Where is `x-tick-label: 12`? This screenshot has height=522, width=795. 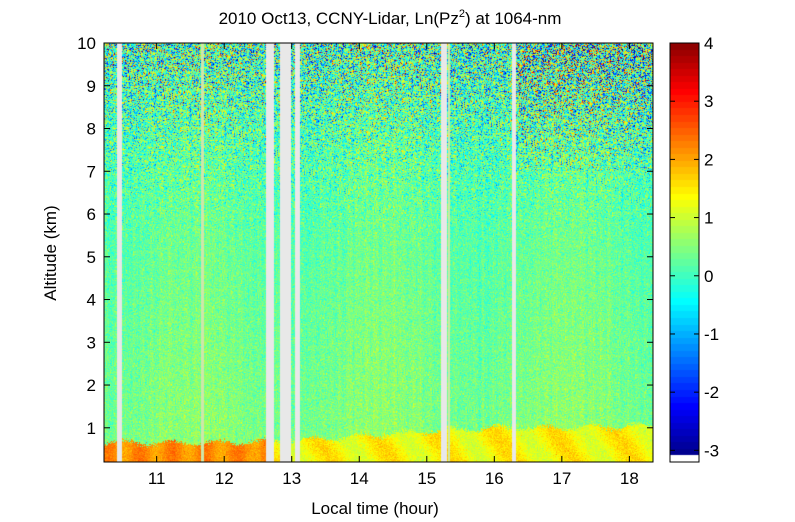
x-tick-label: 12 is located at coordinates (224, 478).